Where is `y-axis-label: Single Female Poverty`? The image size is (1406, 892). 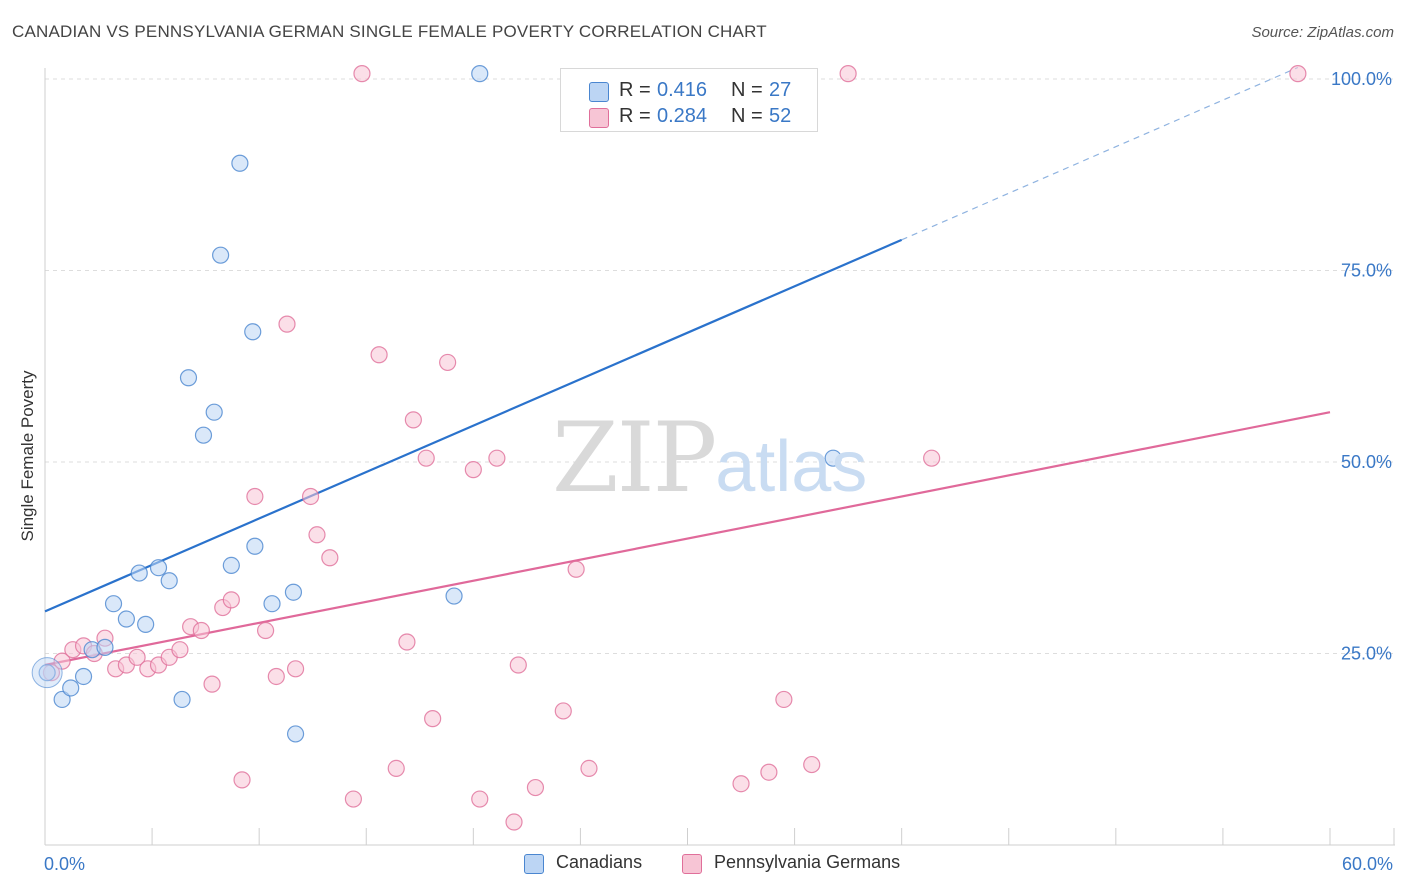 y-axis-label: Single Female Poverty is located at coordinates (27, 456).